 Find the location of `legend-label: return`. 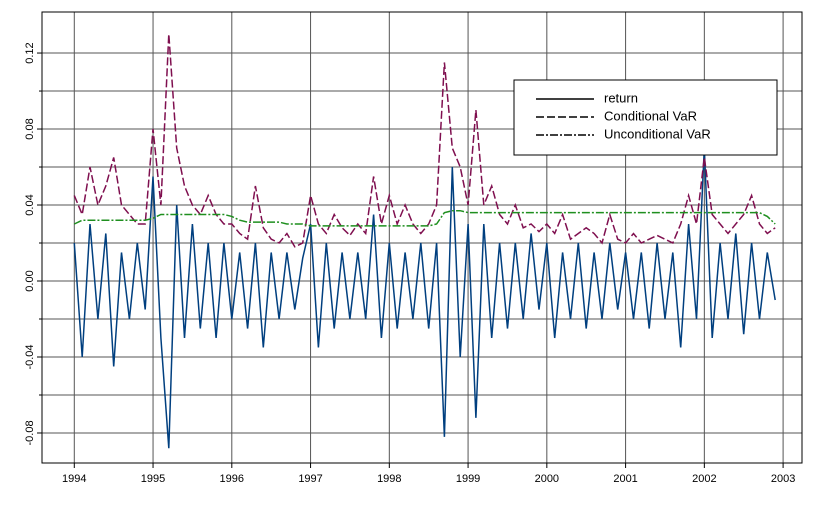

legend-label: return is located at coordinates (621, 97).